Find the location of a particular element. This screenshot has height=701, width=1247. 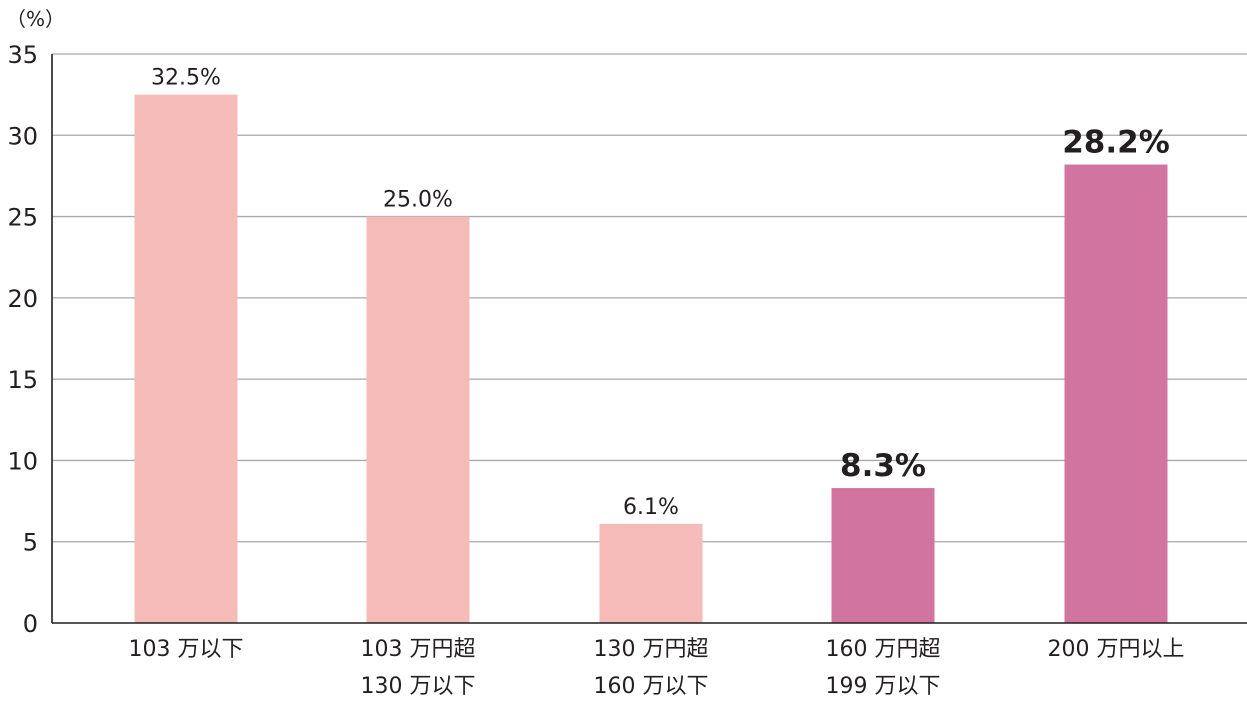

bar-value-label: 6.1% is located at coordinates (651, 507).